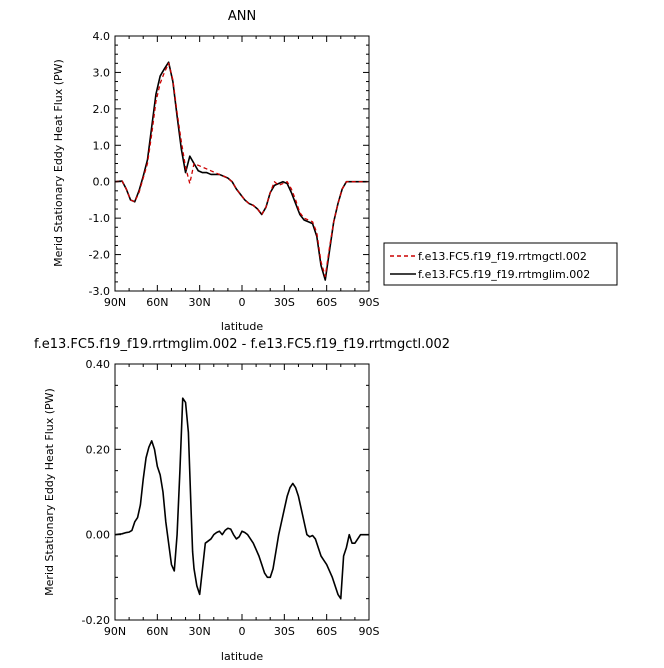  Describe the element at coordinates (242, 326) in the screenshot. I see `top-x-axis-label: latitude` at that location.